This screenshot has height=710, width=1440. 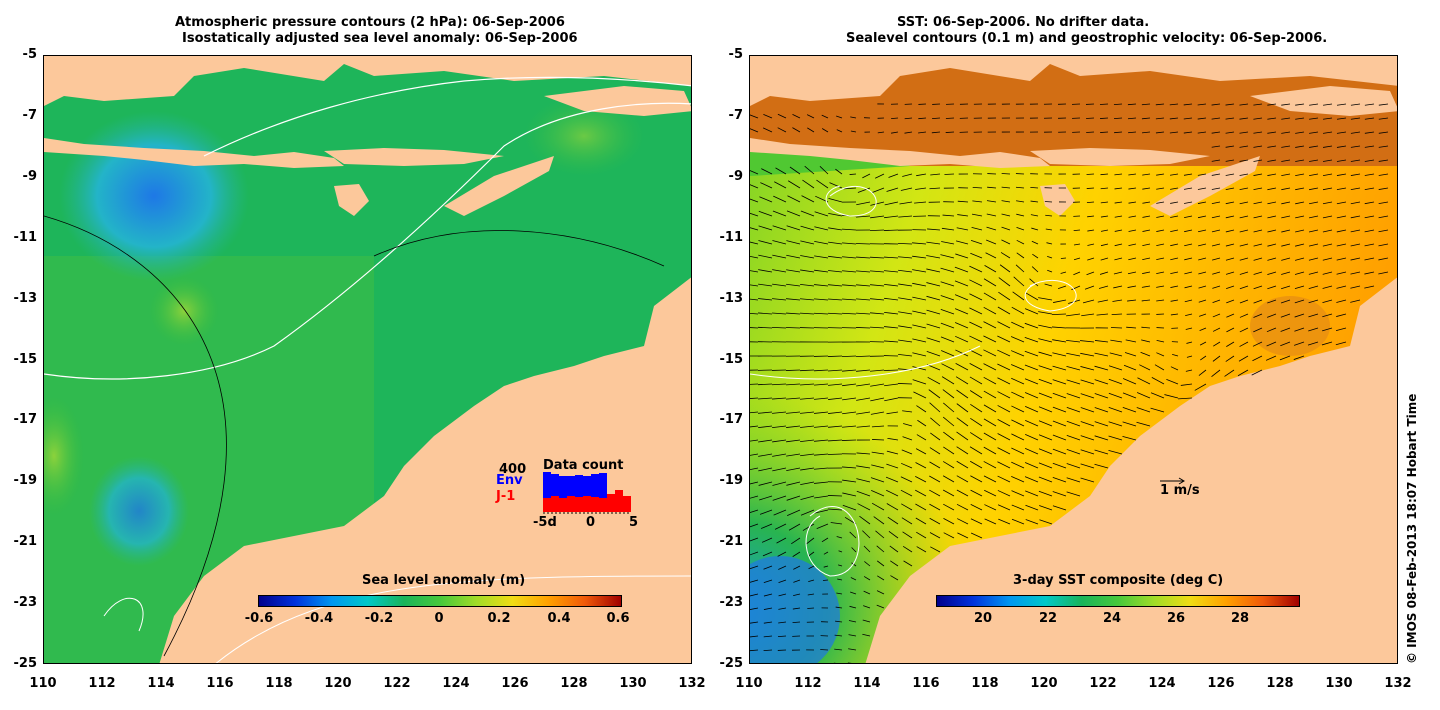 What do you see at coordinates (25, 481) in the screenshot?
I see `left-lat-tick: -19` at bounding box center [25, 481].